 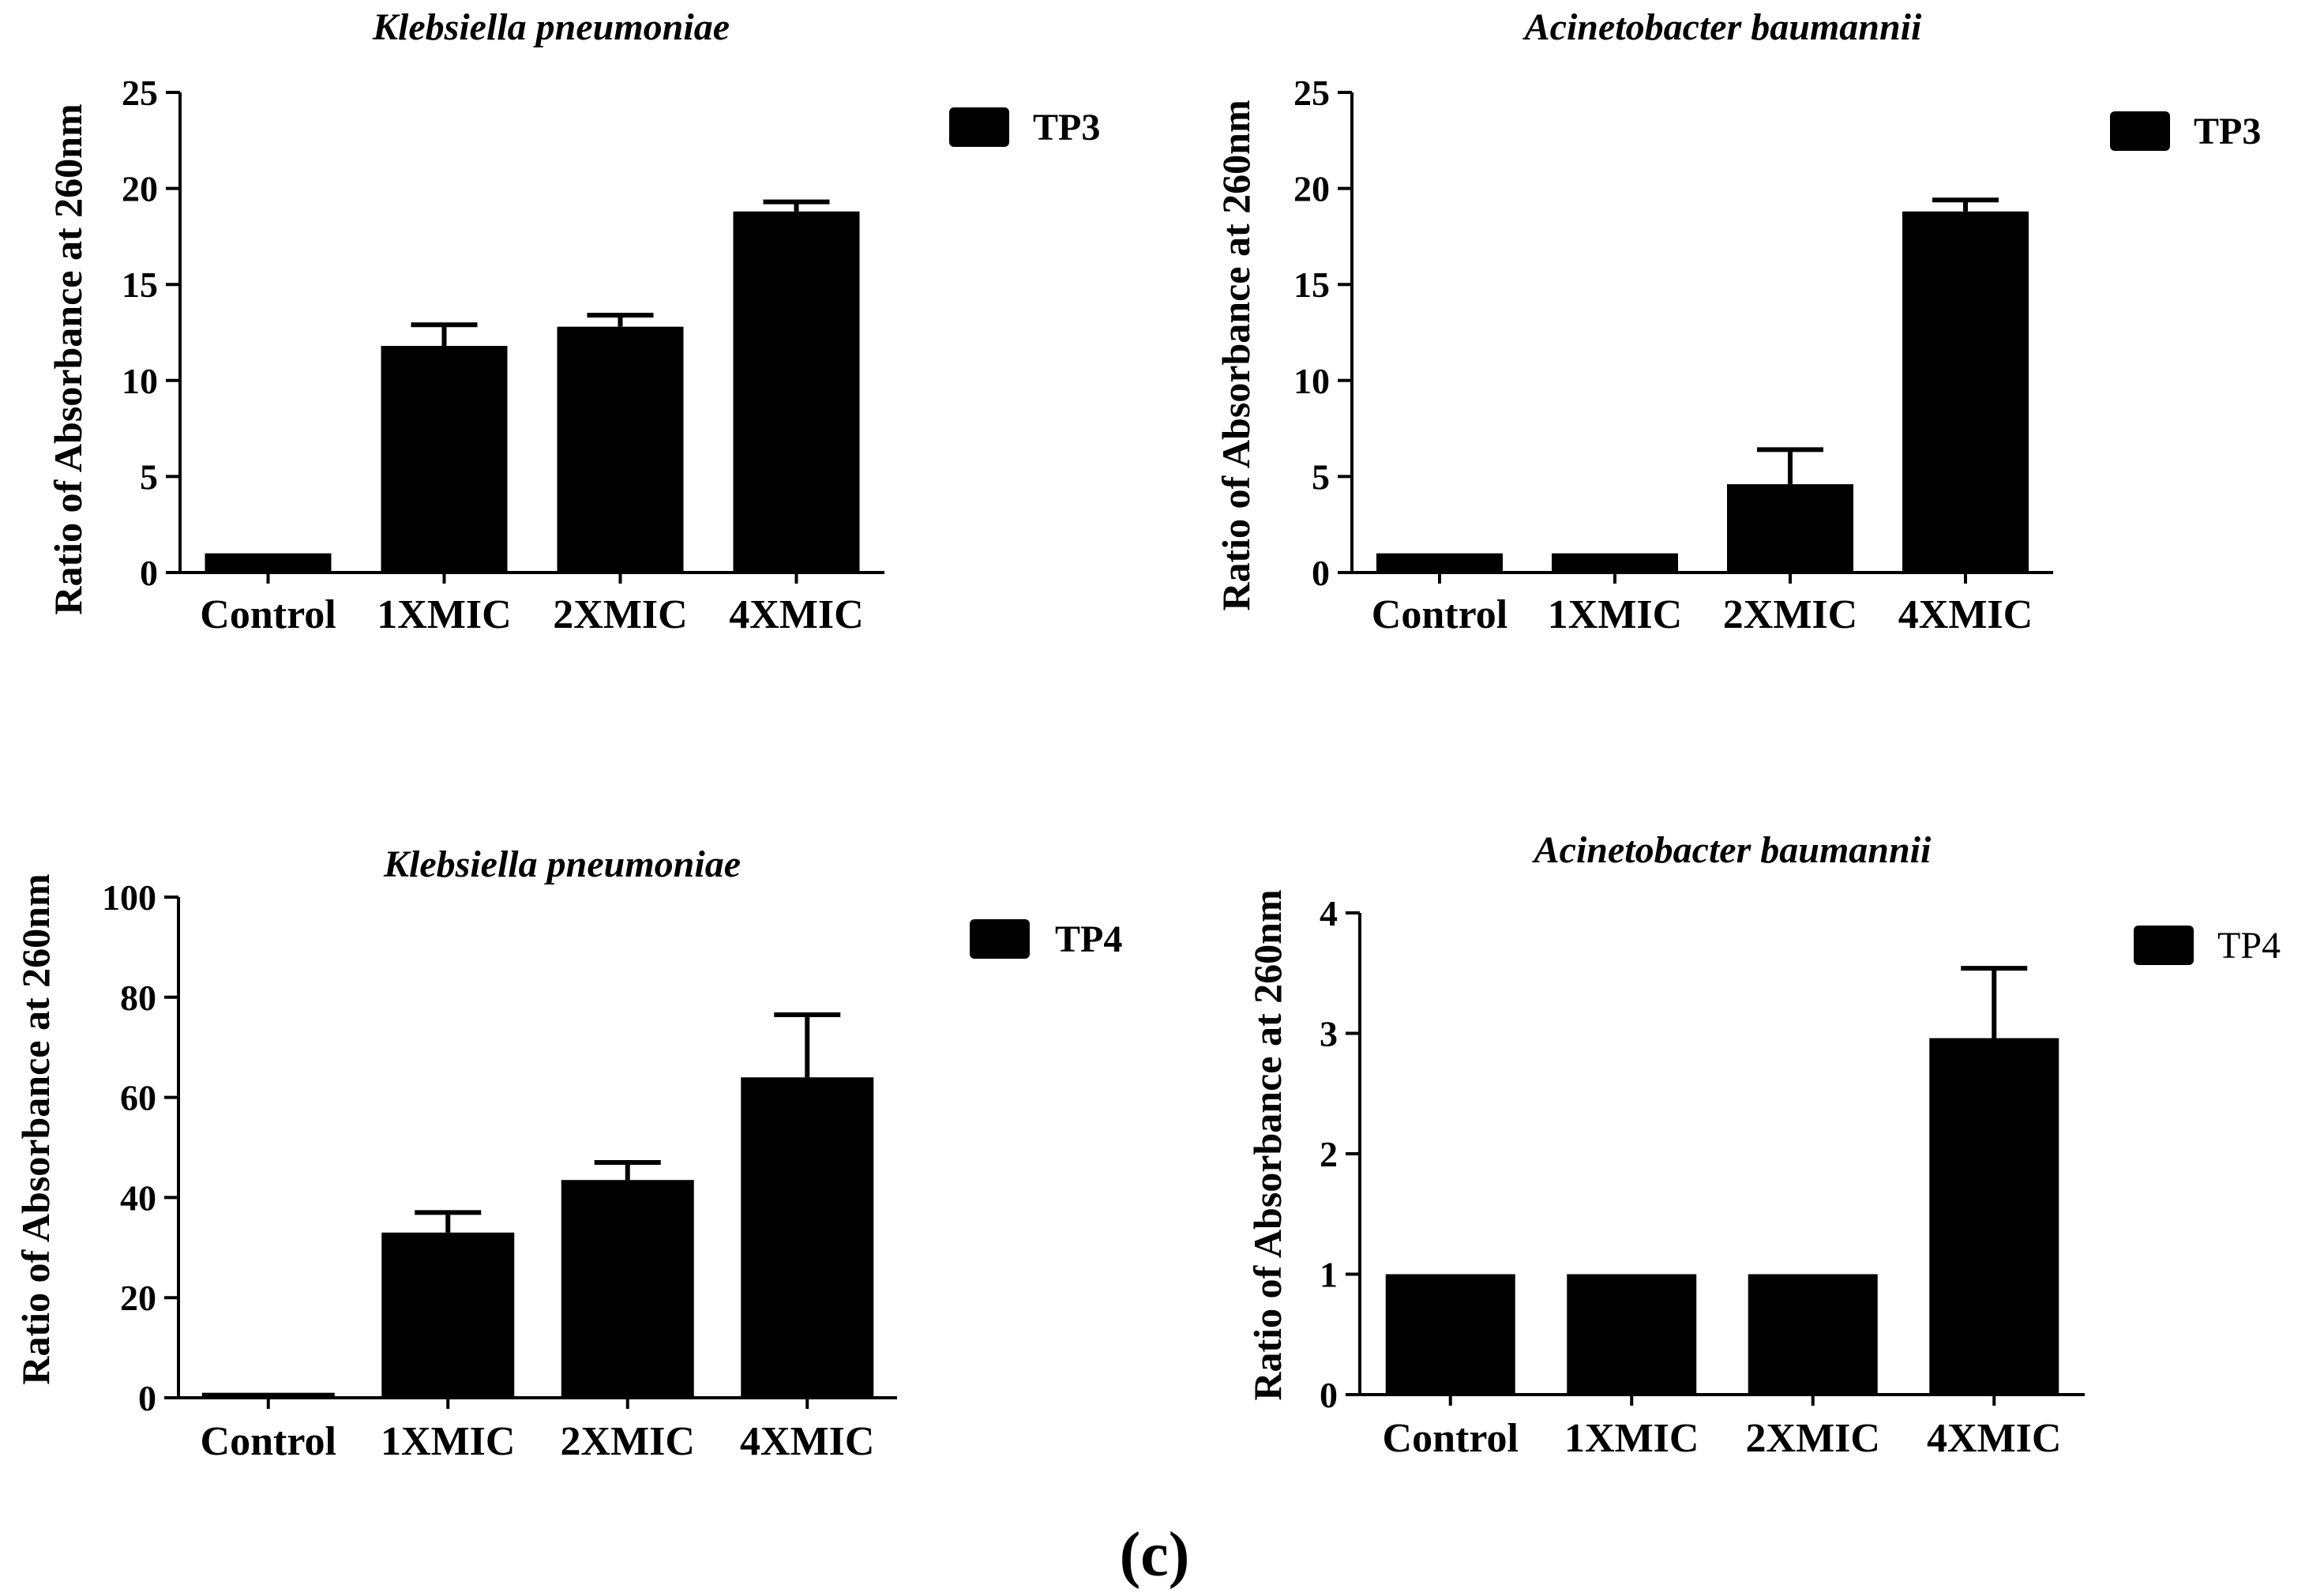 What do you see at coordinates (1329, 1034) in the screenshot?
I see `y-tick-label: 3` at bounding box center [1329, 1034].